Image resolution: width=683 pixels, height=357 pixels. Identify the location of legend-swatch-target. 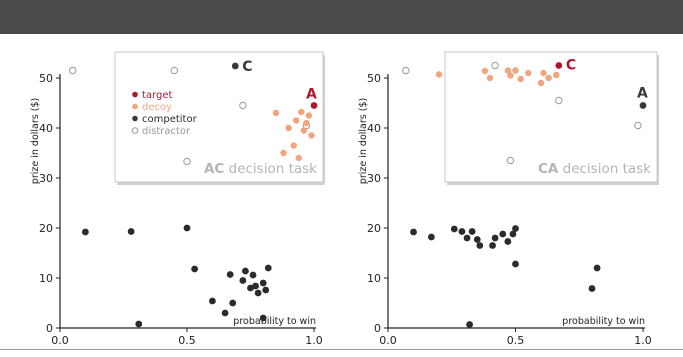
(135, 94).